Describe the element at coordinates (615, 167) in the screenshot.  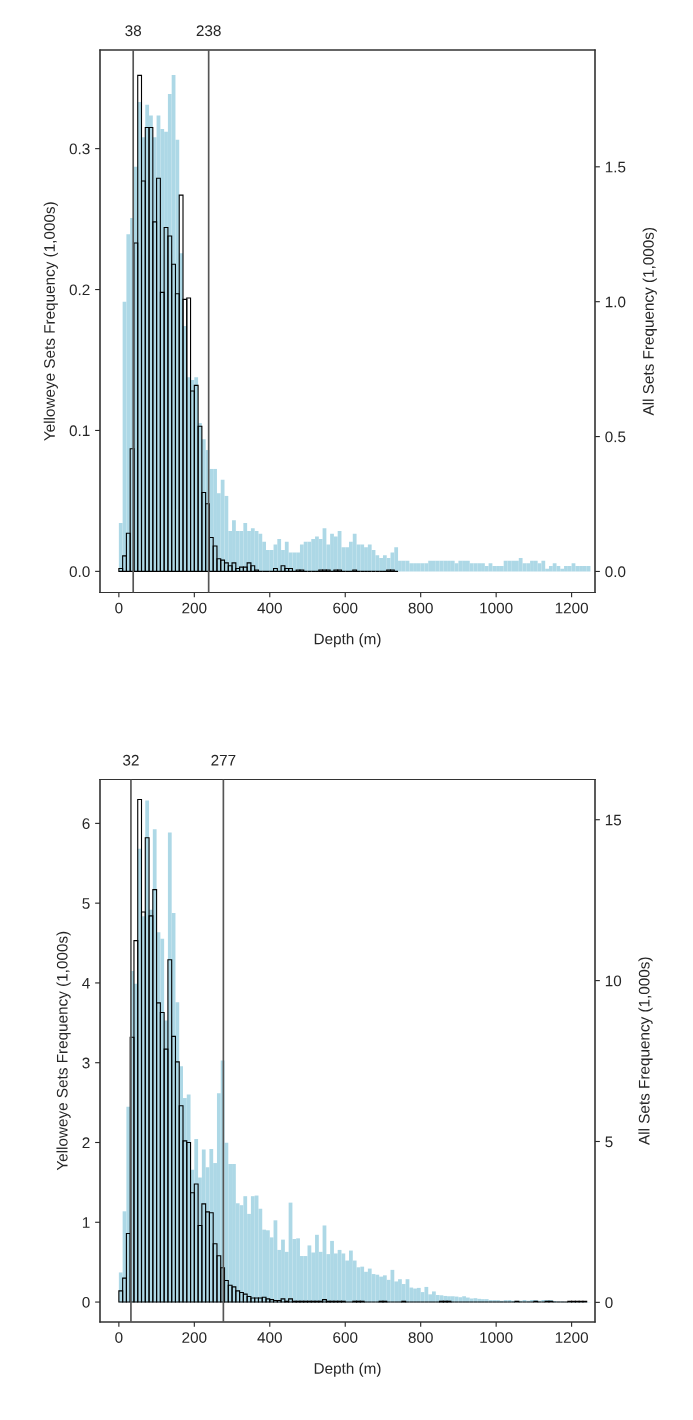
I see `y2-tick-label: 1.5` at that location.